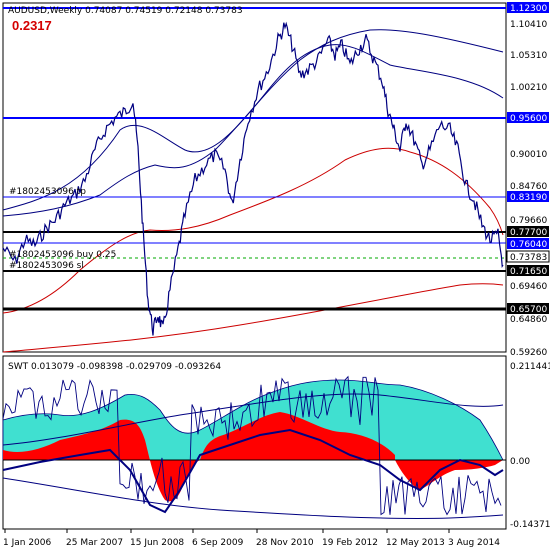 This screenshot has width=550, height=555. What do you see at coordinates (530, 367) in the screenshot?
I see `indicator-label: 0.211441` at bounding box center [530, 367].